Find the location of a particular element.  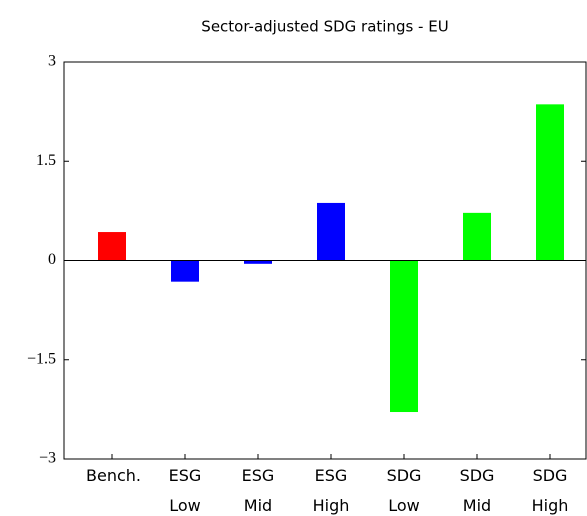

x-tick-label: ESG Low is located at coordinates (185, 490).